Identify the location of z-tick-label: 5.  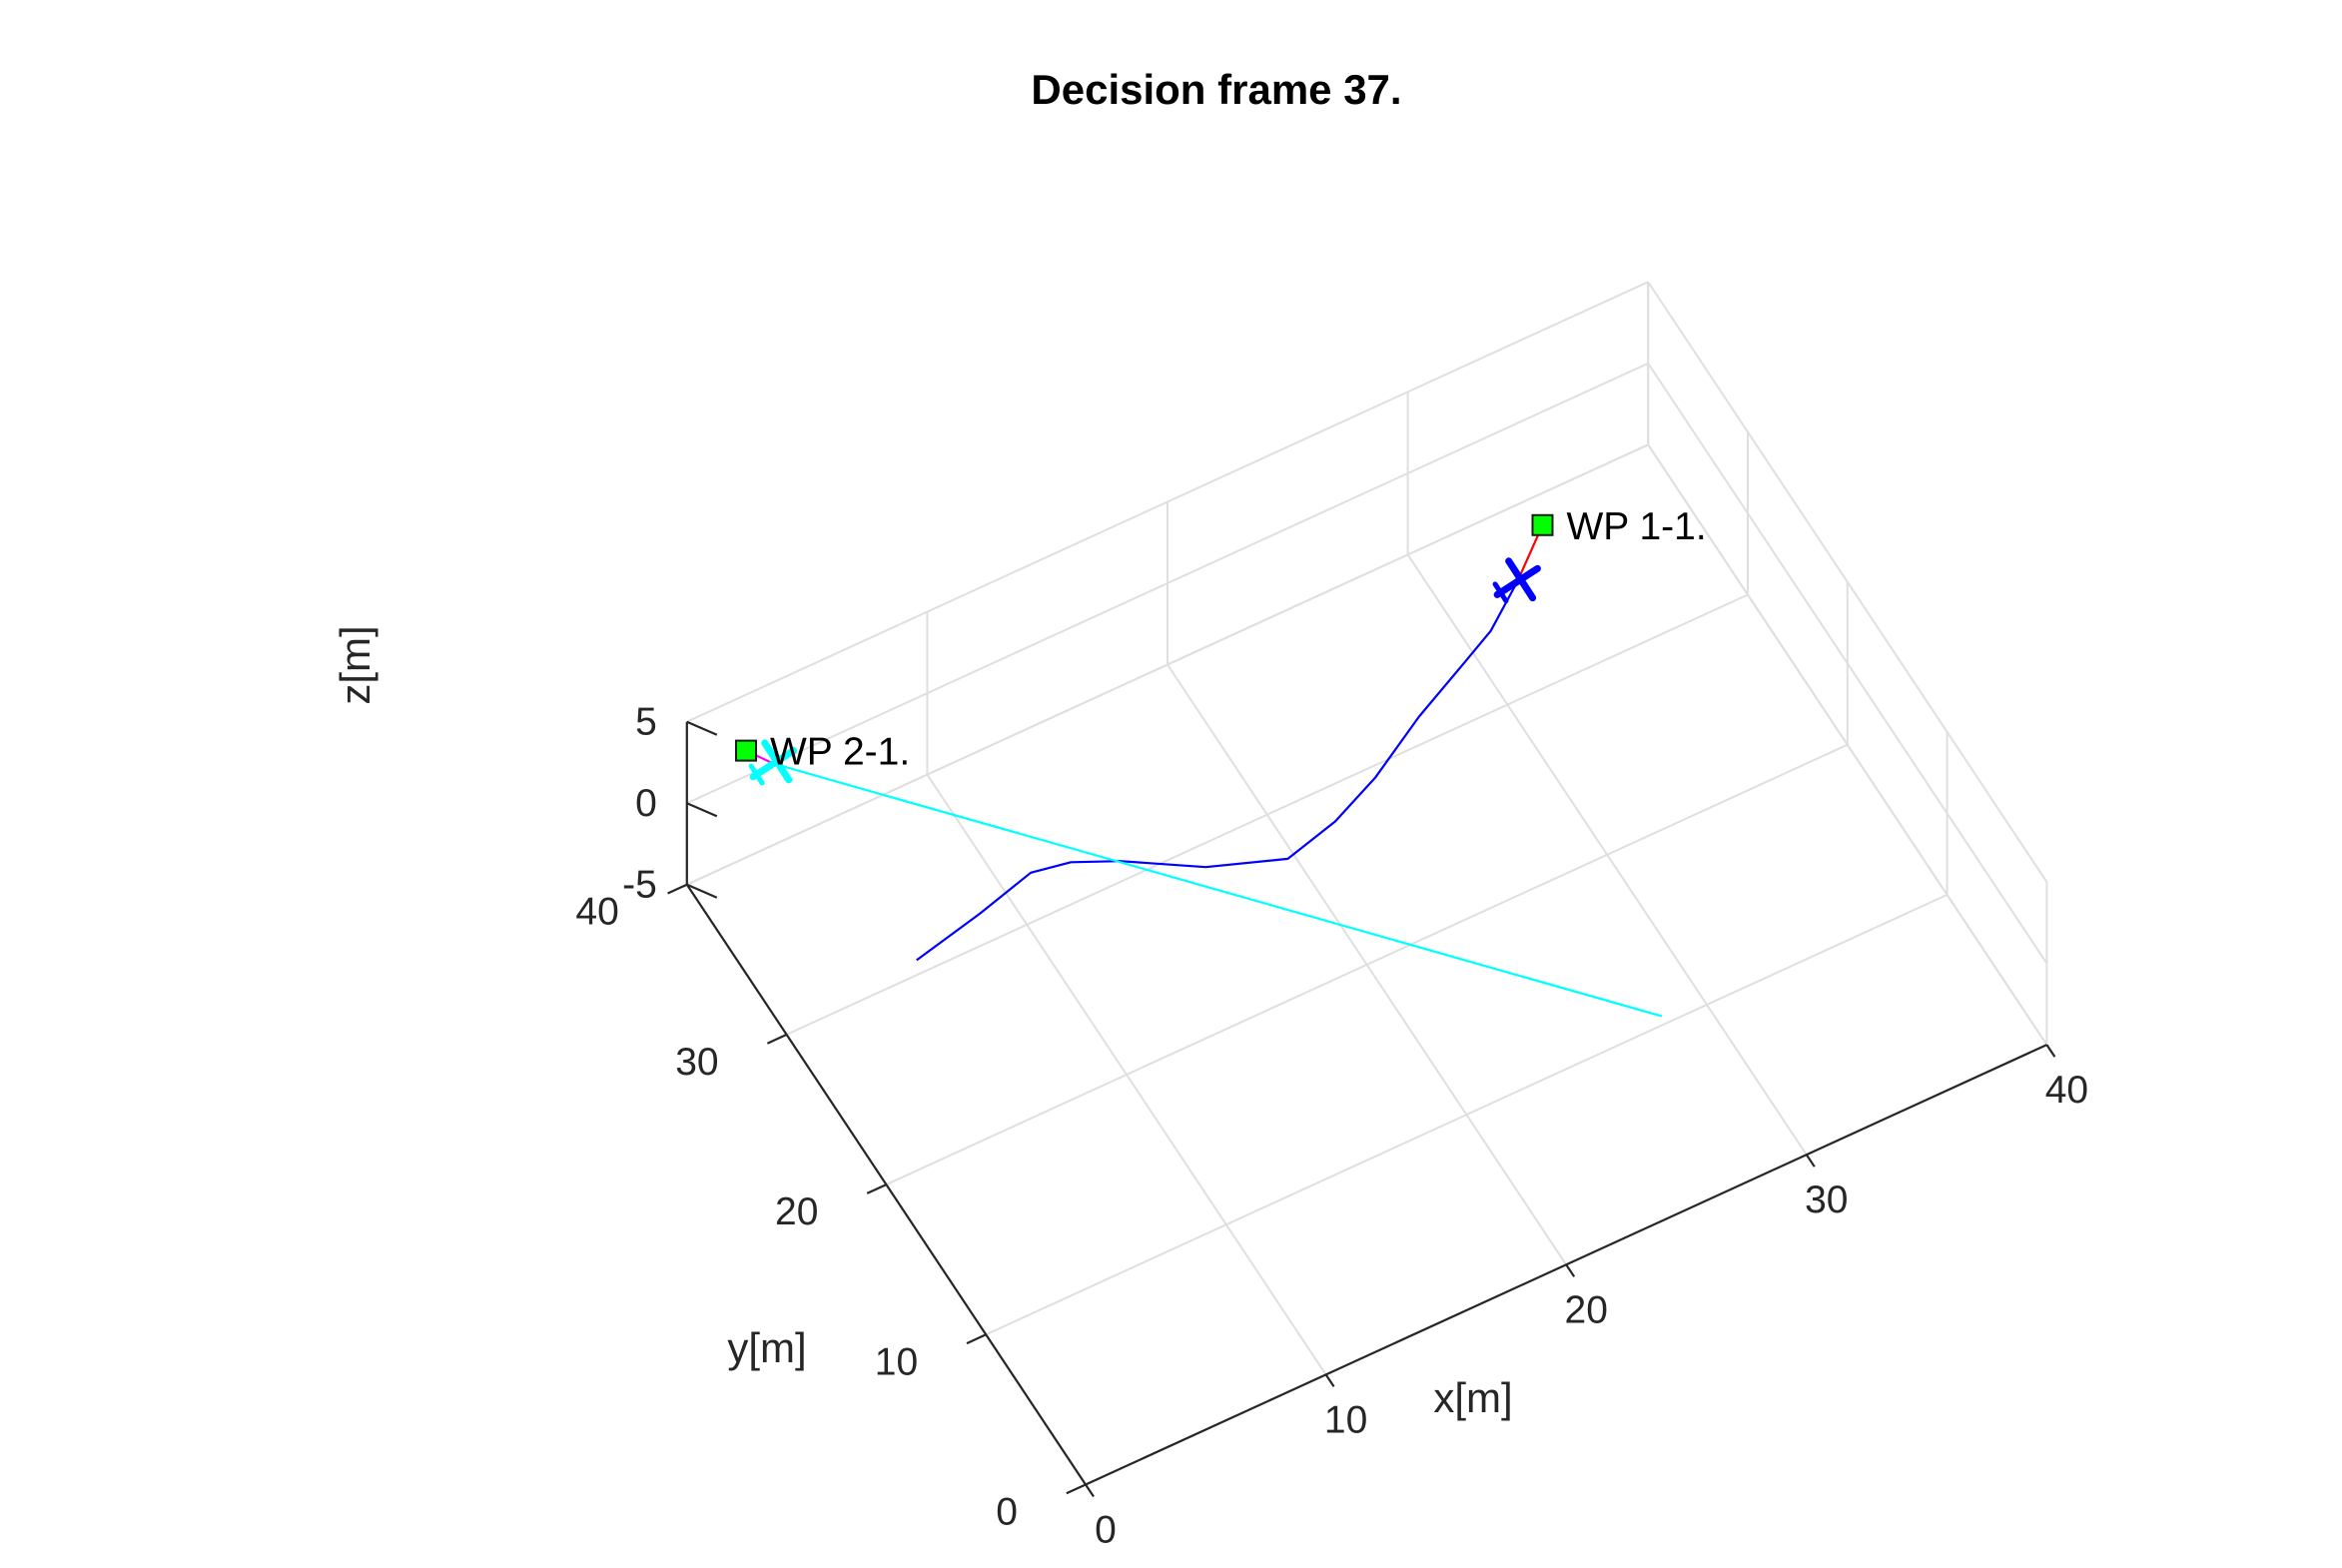
(646, 722).